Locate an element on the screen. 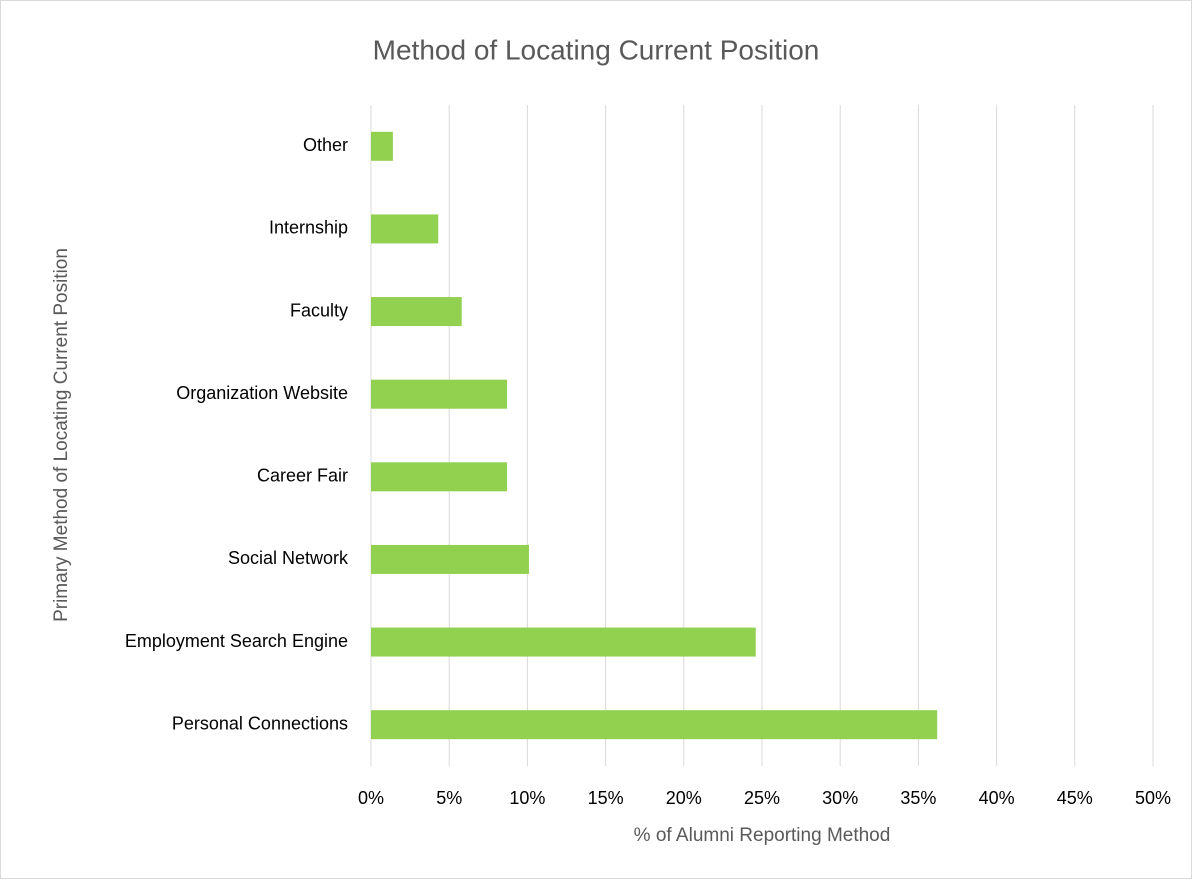 This screenshot has height=885, width=1193. y-tick-label: Organization Website is located at coordinates (262, 393).